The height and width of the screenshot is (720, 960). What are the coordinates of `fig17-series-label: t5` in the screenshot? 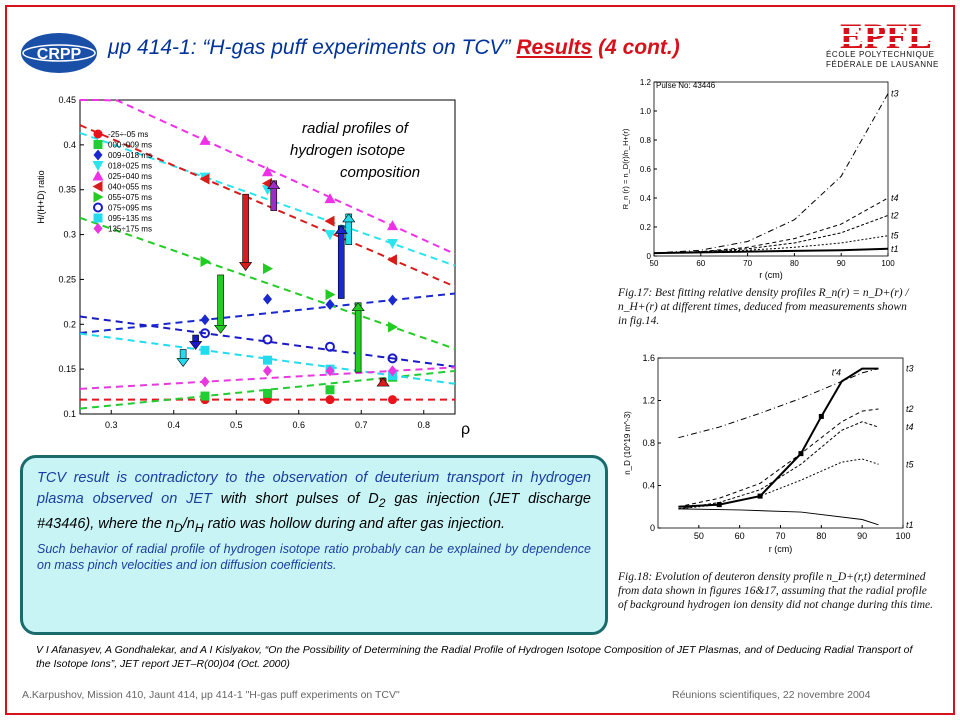 It's located at (895, 236).